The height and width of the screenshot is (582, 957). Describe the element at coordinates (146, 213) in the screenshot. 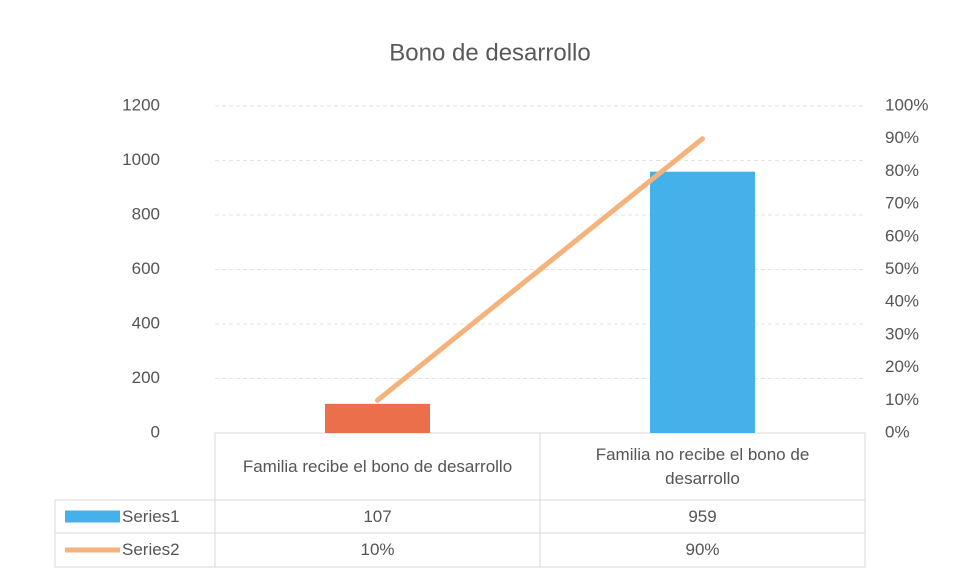

I see `y-tick-label: 800` at that location.